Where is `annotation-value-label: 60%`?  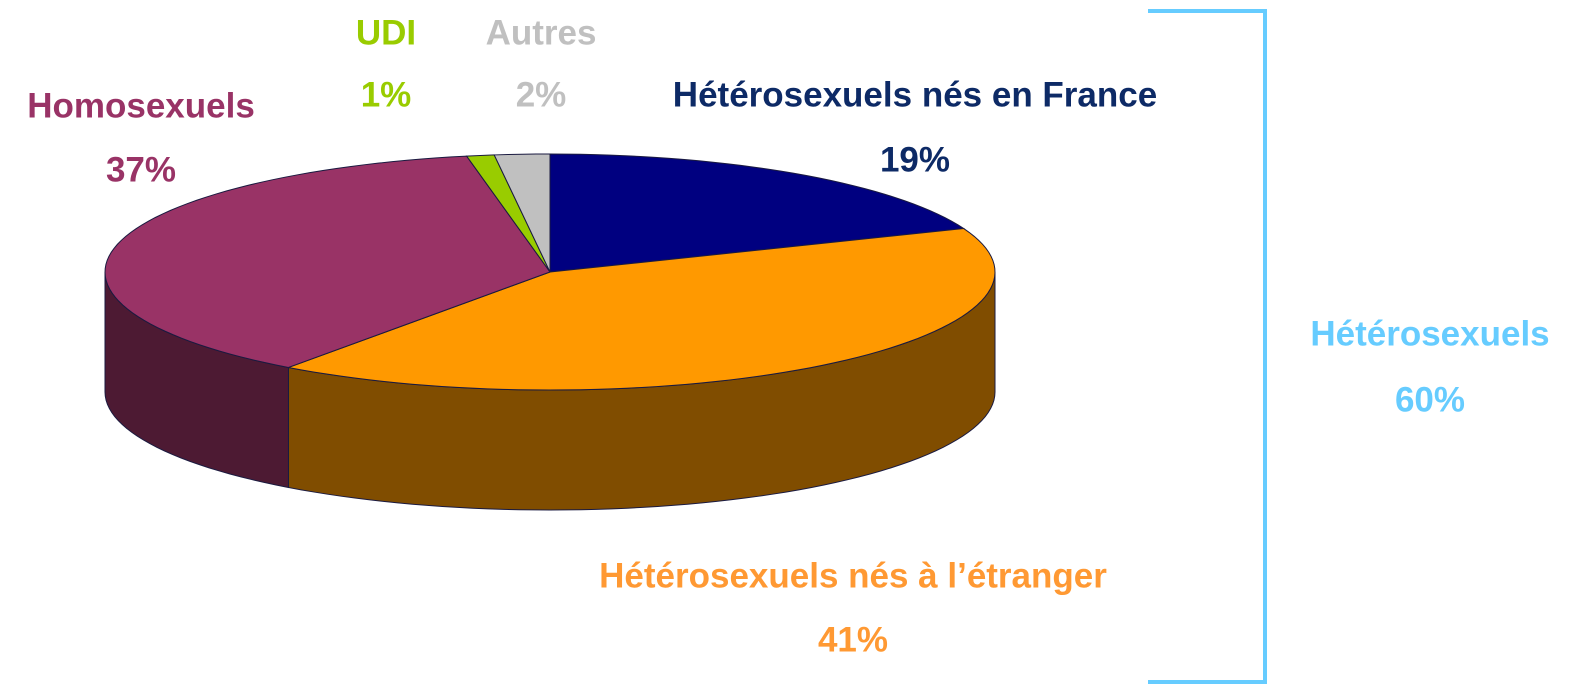
annotation-value-label: 60% is located at coordinates (1430, 399).